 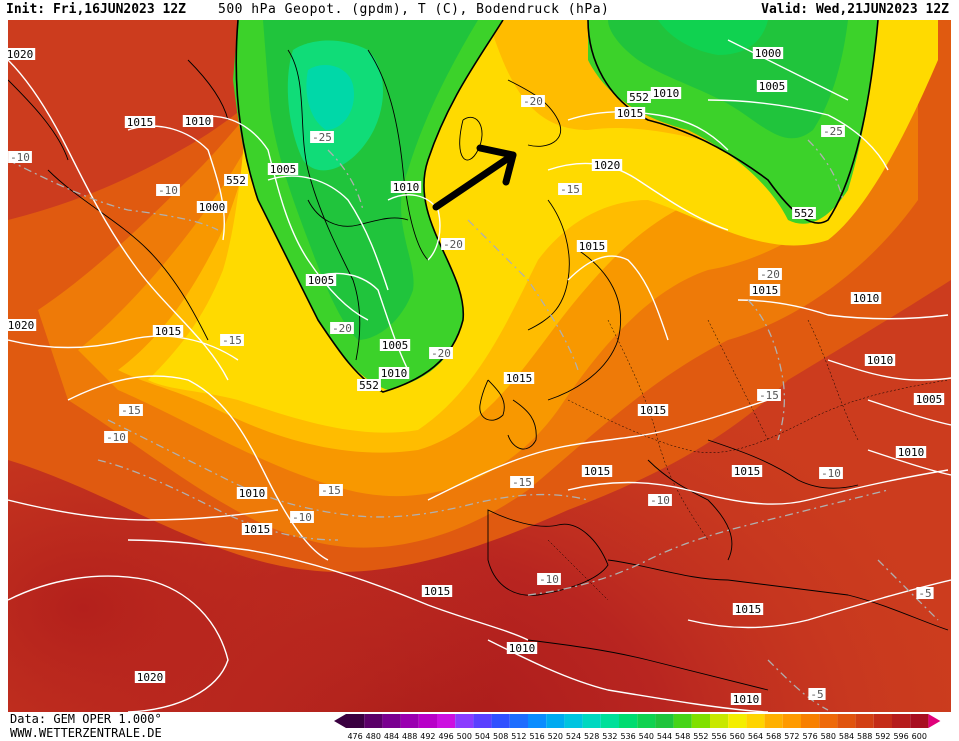 I want to click on annotation-arrow, so click(x=474, y=177).